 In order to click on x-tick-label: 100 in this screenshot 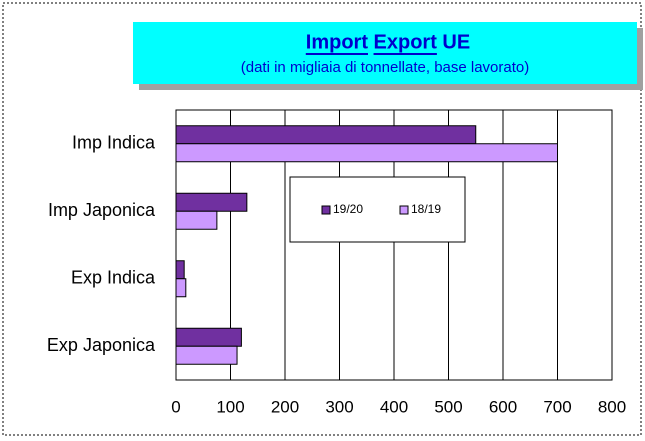, I will do `click(230, 406)`.